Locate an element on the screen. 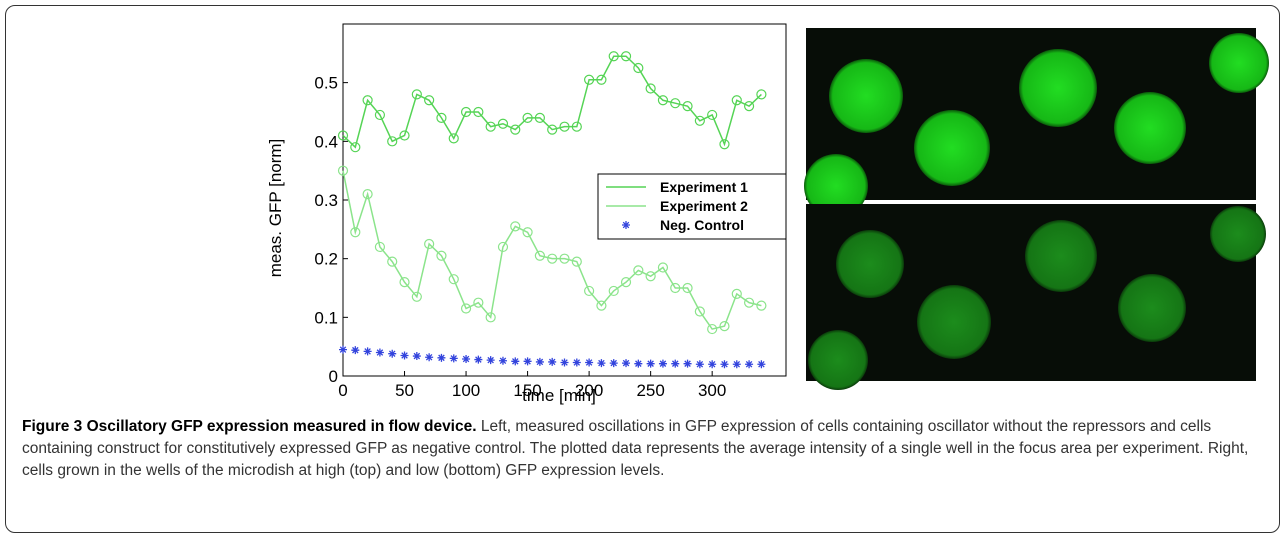 The height and width of the screenshot is (538, 1285). x-tick-label: 100 is located at coordinates (466, 390).